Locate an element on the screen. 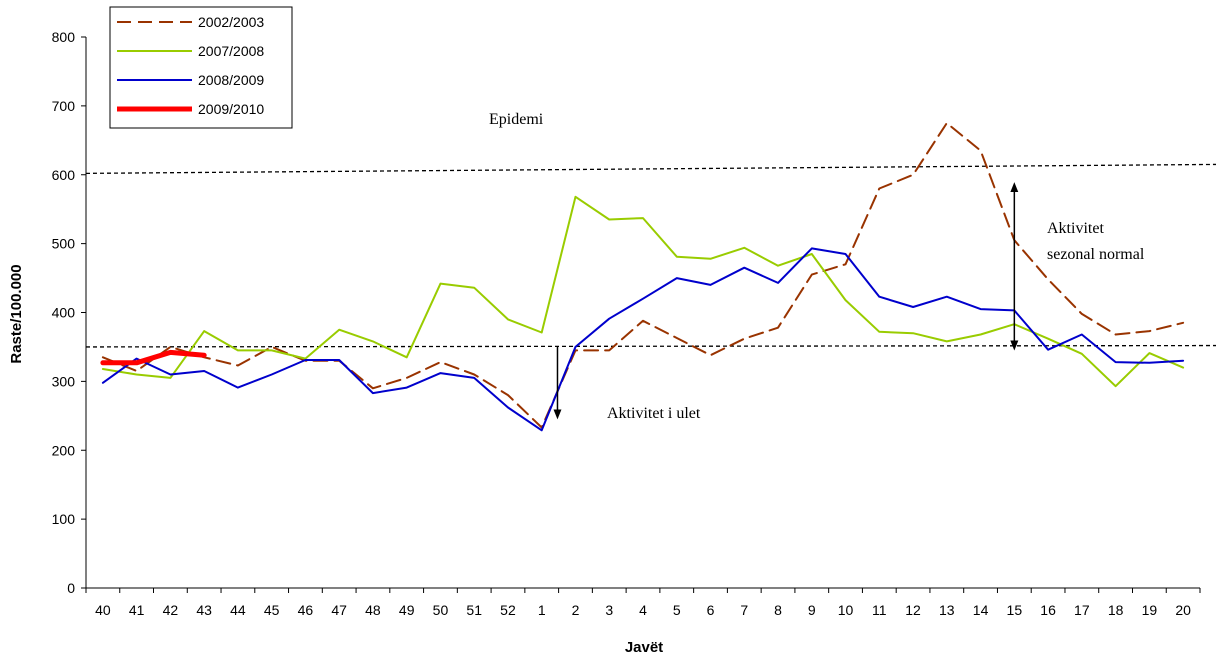 Image resolution: width=1216 pixels, height=658 pixels. y-tick-label: 400 is located at coordinates (64, 313).